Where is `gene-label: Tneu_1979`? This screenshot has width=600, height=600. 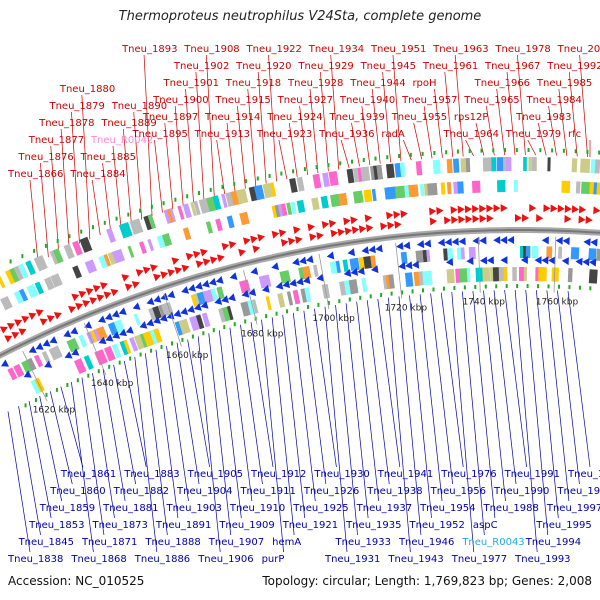
gene-label: Tneu_1979 is located at coordinates (533, 134).